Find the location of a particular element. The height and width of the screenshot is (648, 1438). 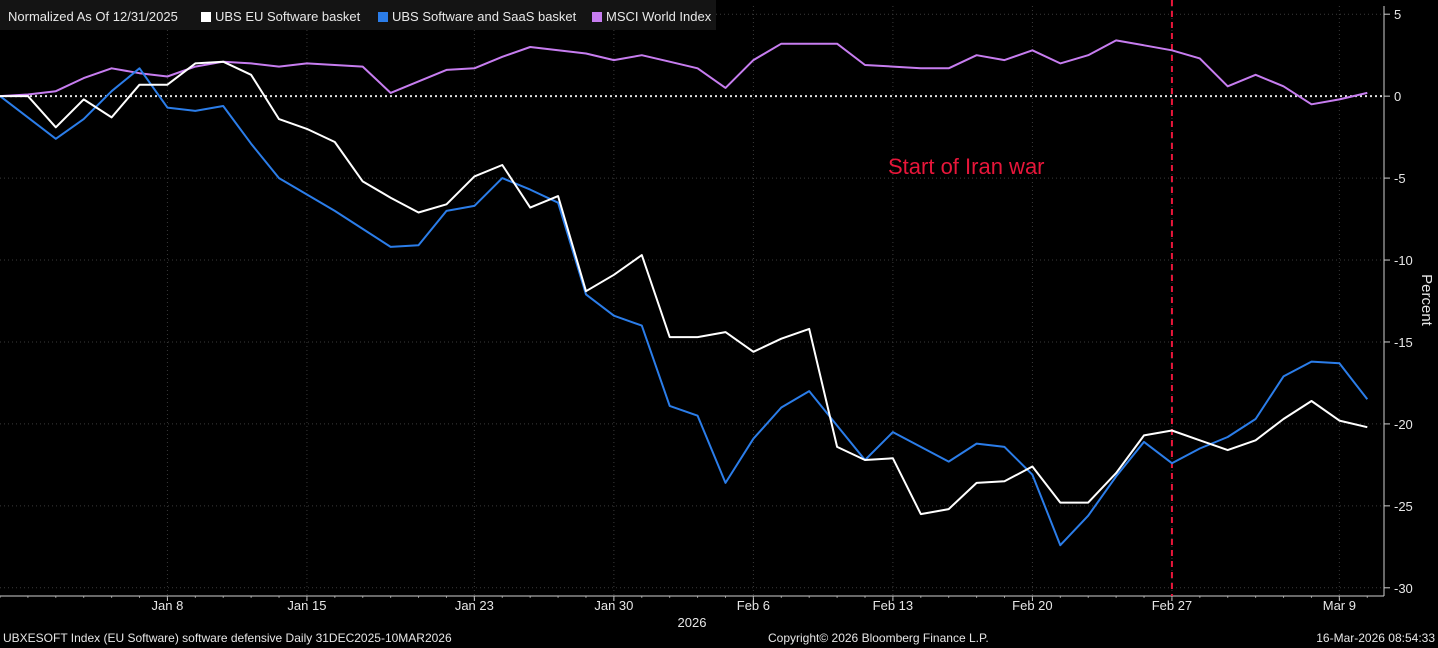

legend-item-msci-world: MSCI World Index is located at coordinates (651, 16).